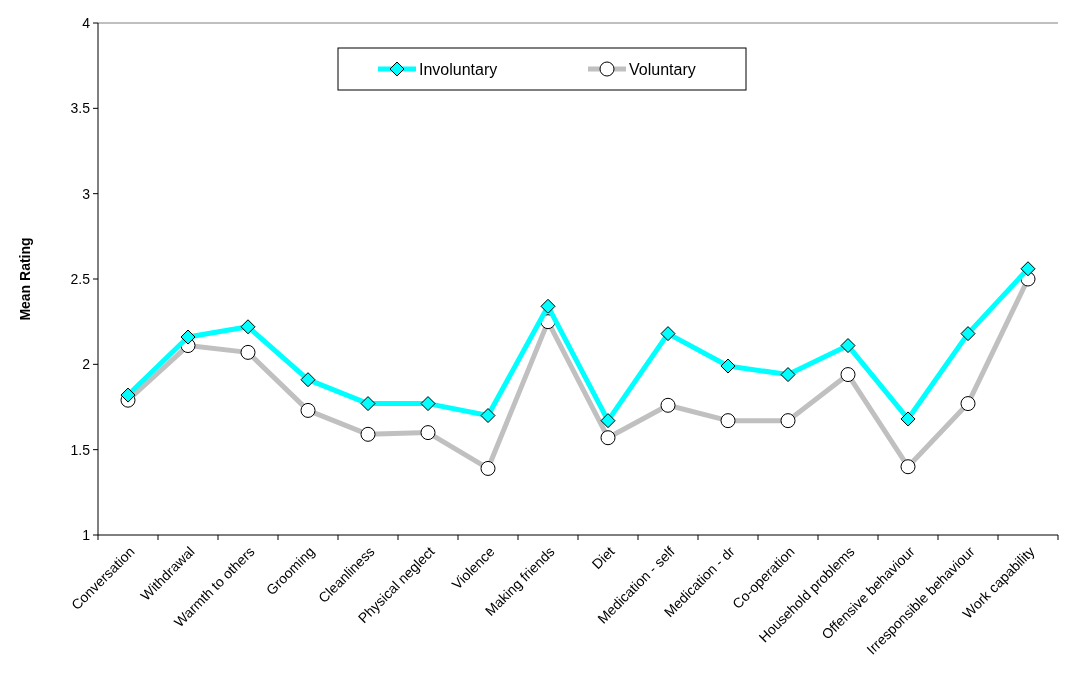 The height and width of the screenshot is (686, 1076). What do you see at coordinates (25, 279) in the screenshot?
I see `y-axis-title: Mean Rating` at bounding box center [25, 279].